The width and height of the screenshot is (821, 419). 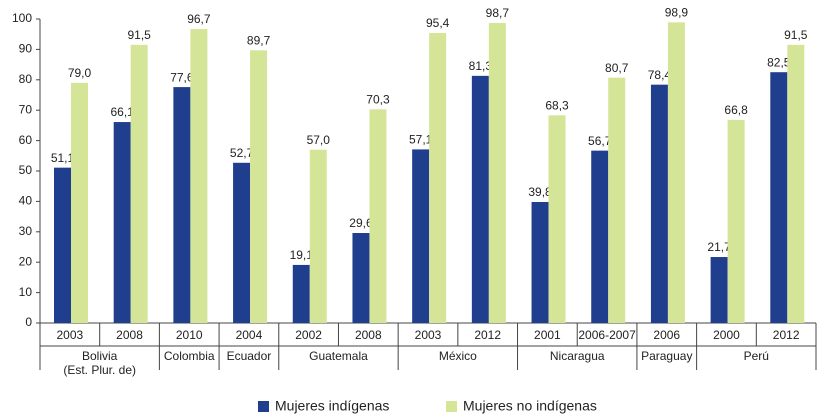 What do you see at coordinates (498, 13) in the screenshot?
I see `value-label: 98,7` at bounding box center [498, 13].